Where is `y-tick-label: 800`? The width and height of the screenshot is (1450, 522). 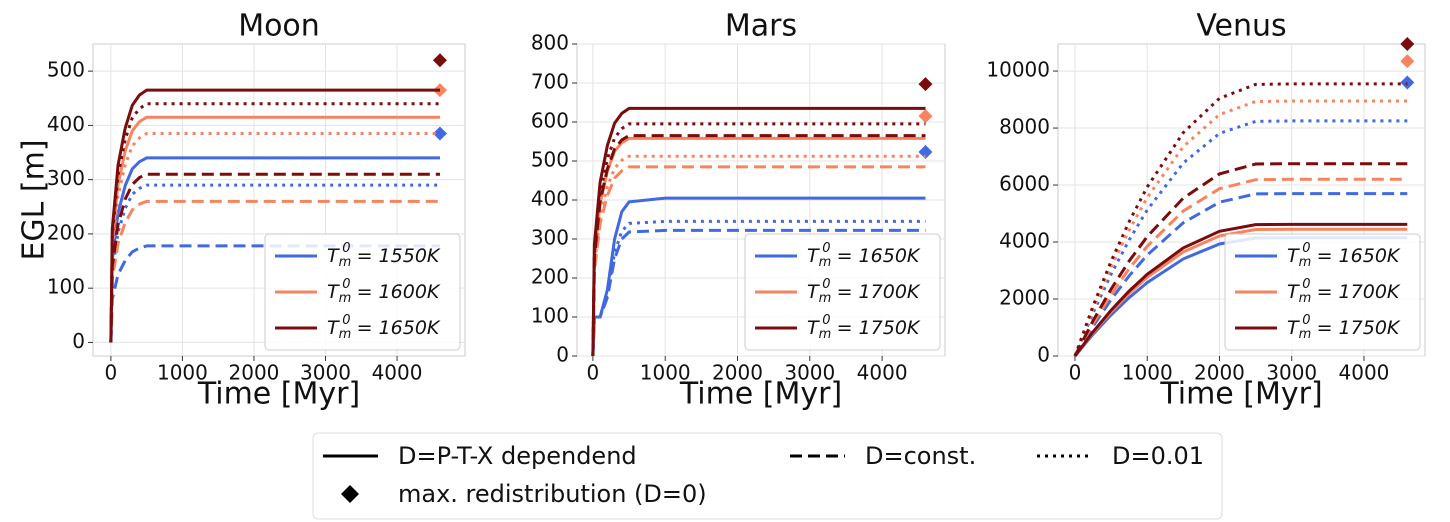 y-tick-label: 800 is located at coordinates (550, 43).